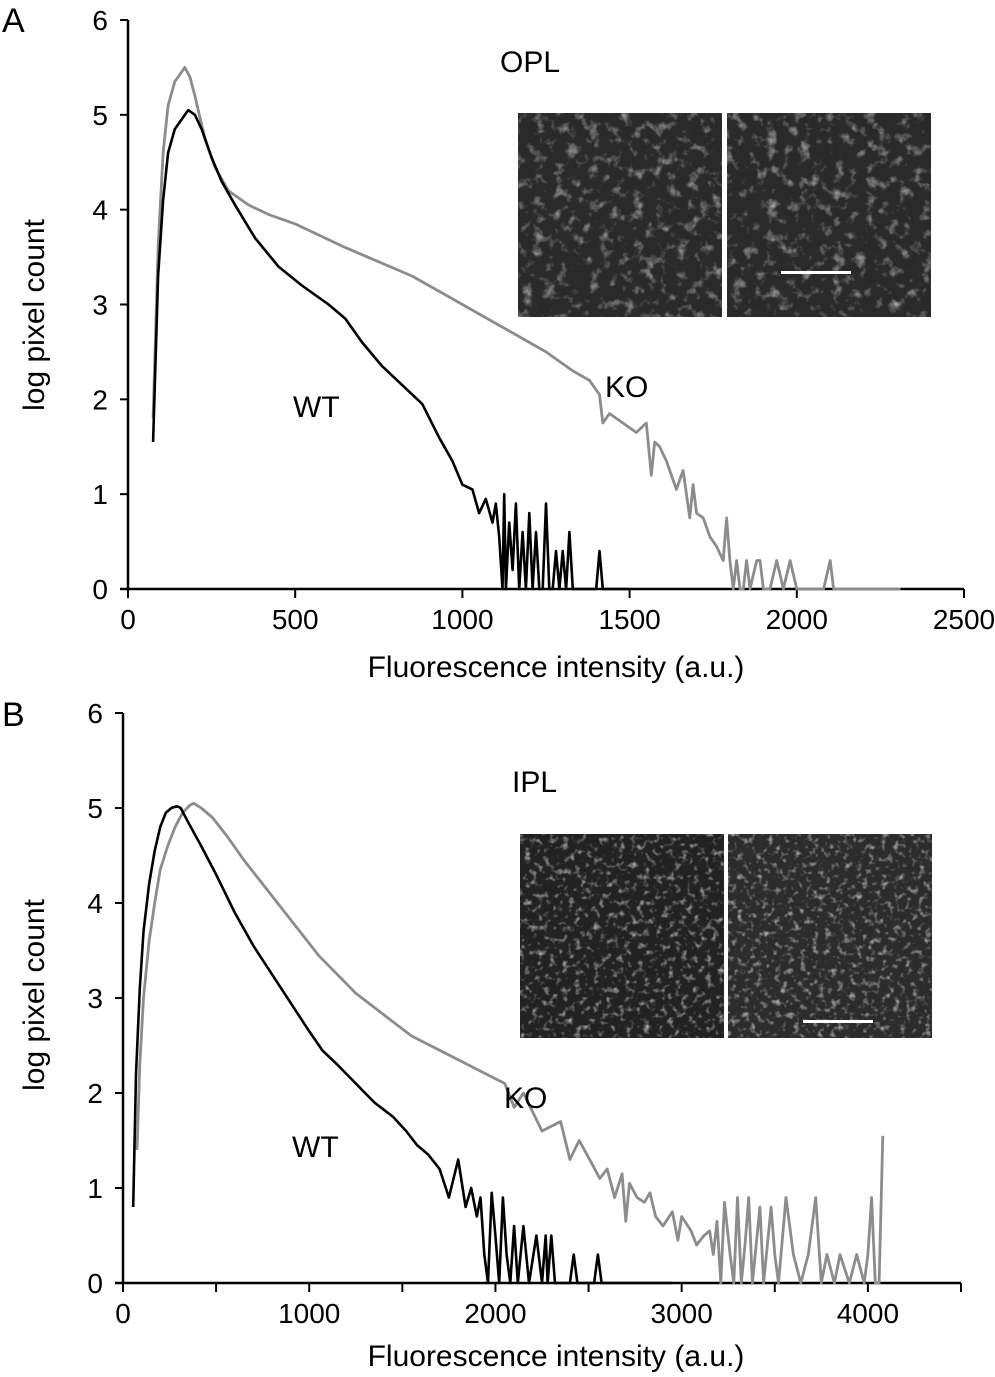 The height and width of the screenshot is (1377, 995). Describe the element at coordinates (95, 1093) in the screenshot. I see `panel-b-y-tick-label: 2` at that location.